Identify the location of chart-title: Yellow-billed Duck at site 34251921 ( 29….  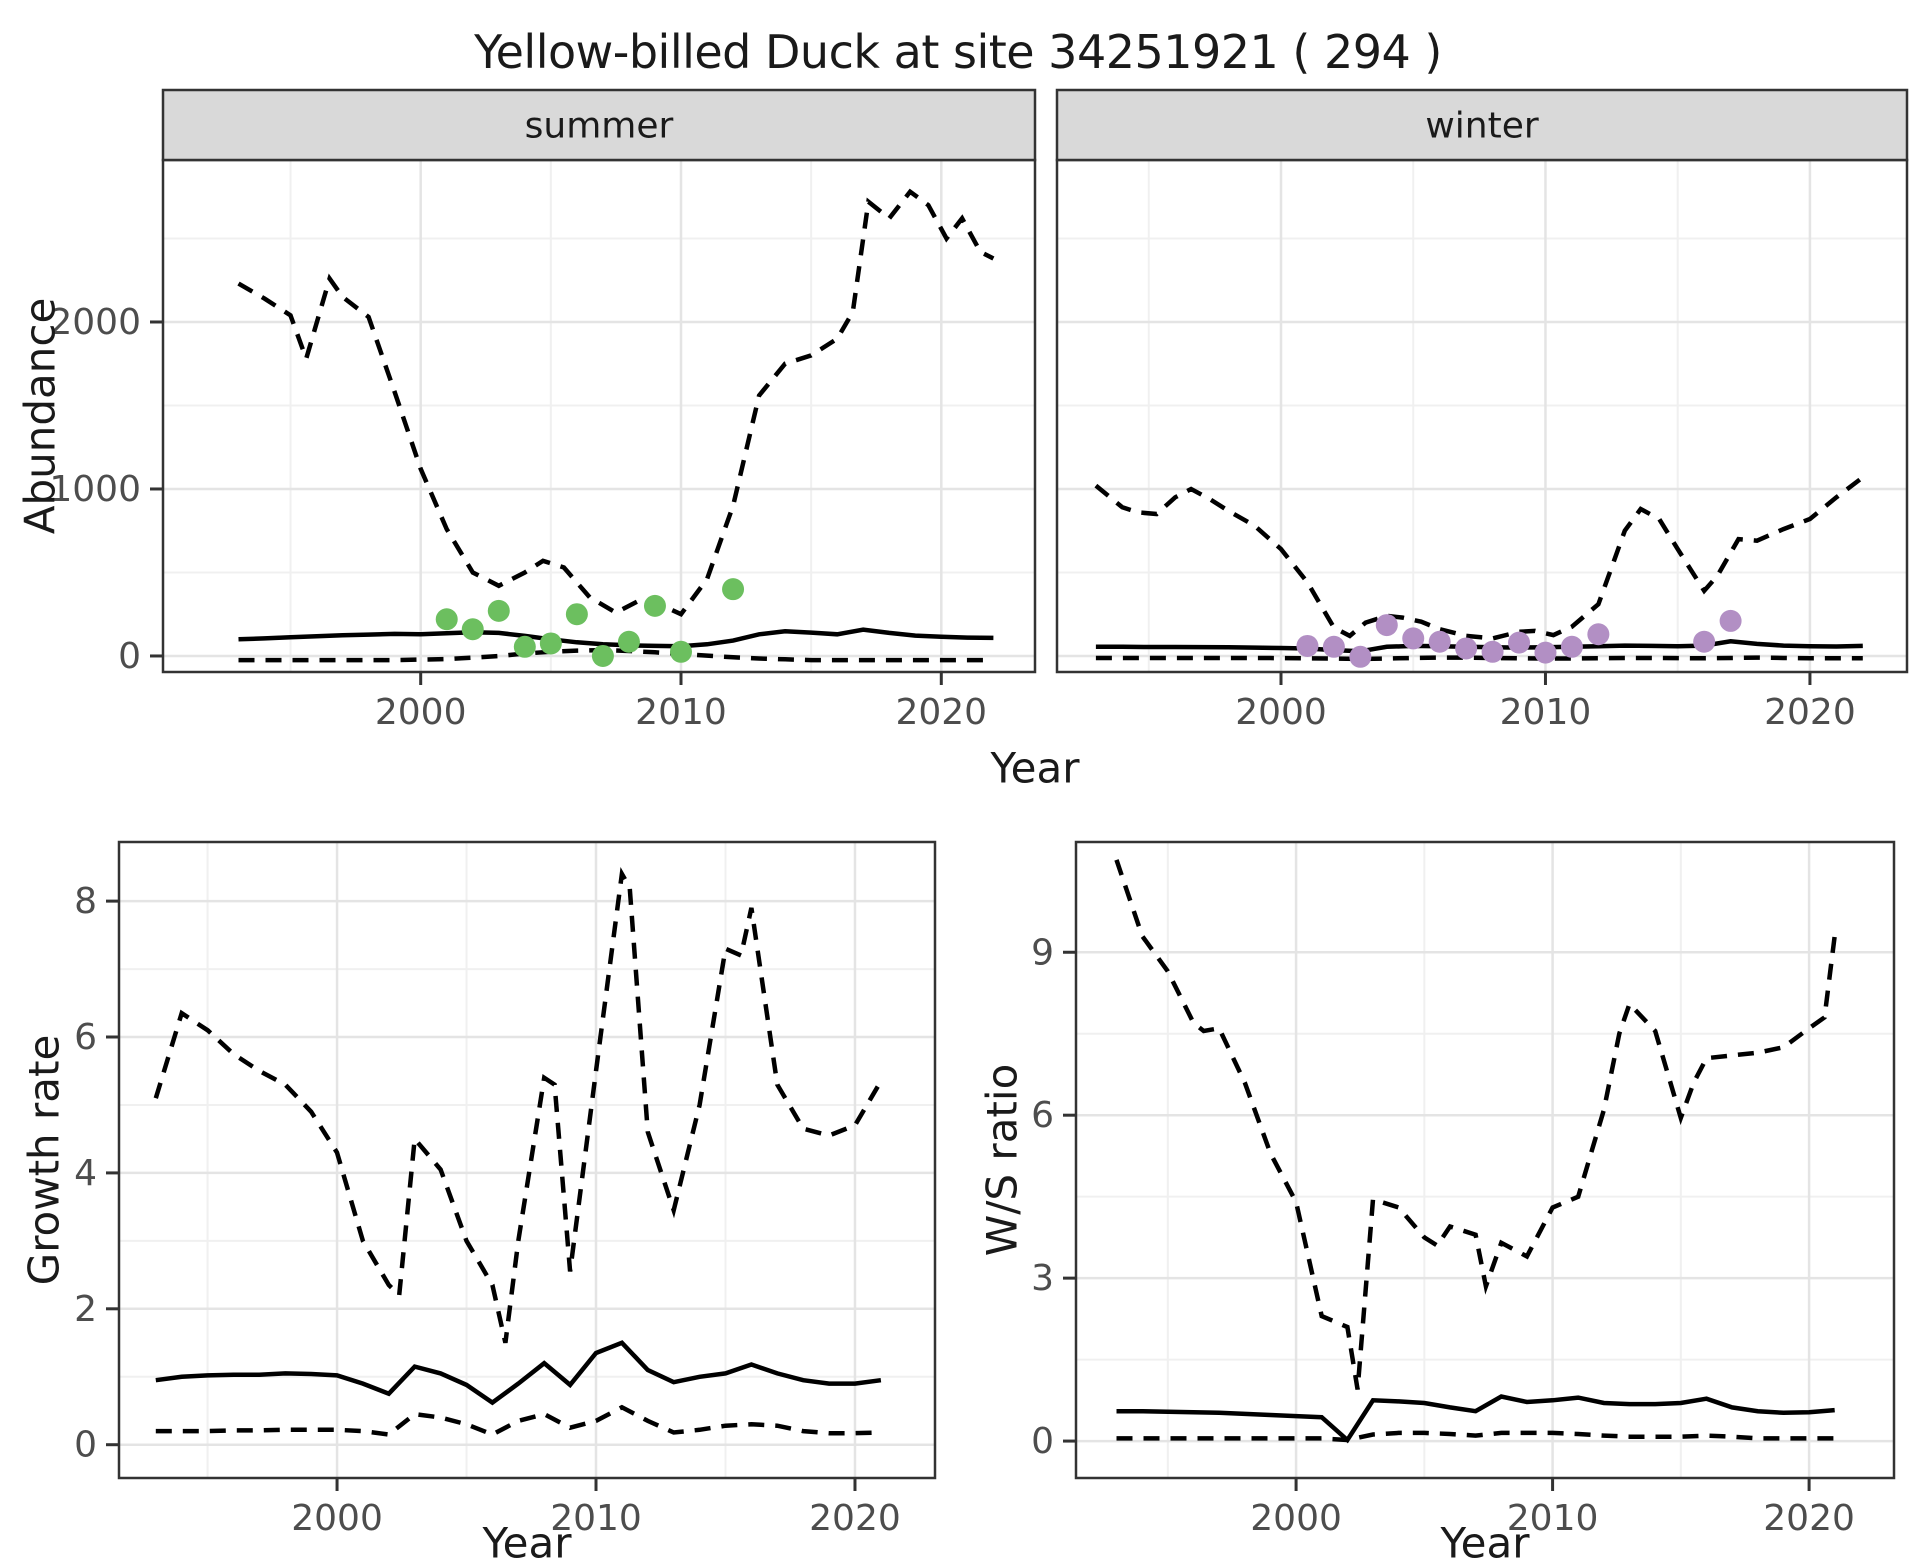
(958, 52).